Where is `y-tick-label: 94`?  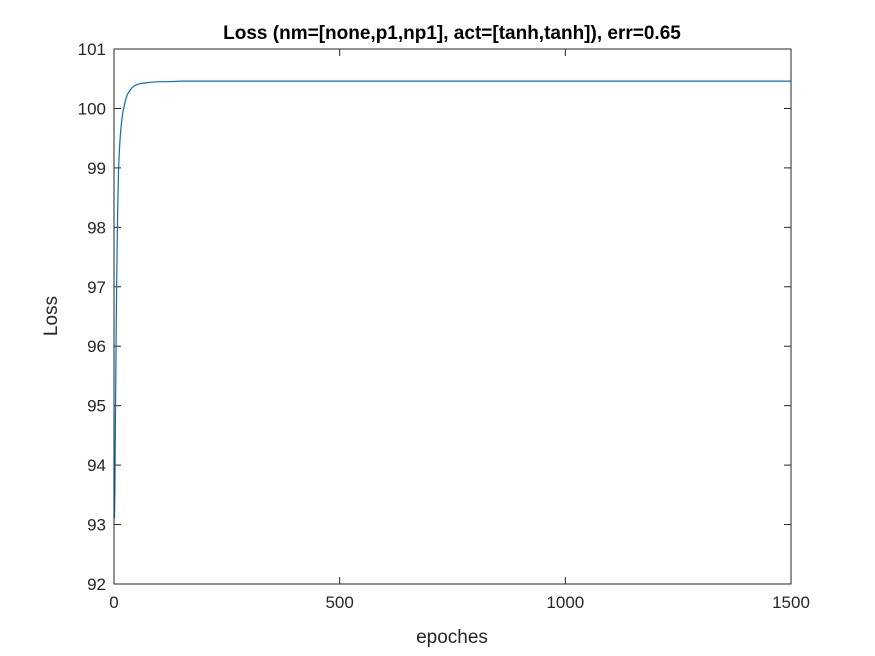 y-tick-label: 94 is located at coordinates (96, 465).